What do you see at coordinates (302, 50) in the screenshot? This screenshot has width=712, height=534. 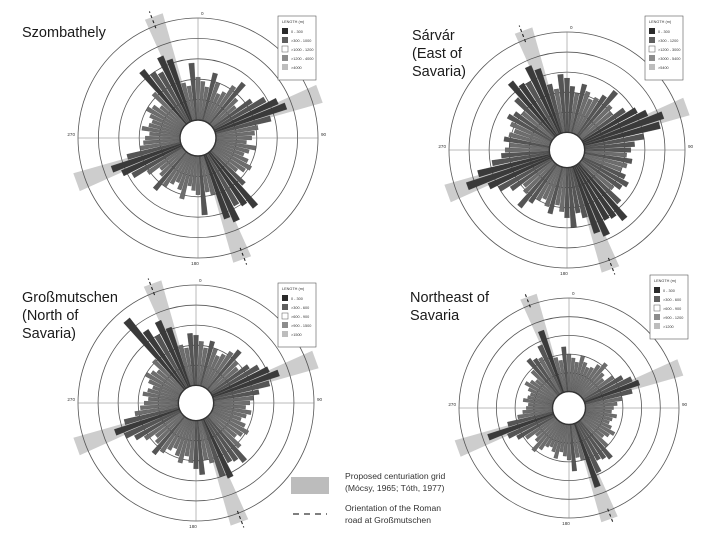 I see `legend-entry: >1000 - 1200` at bounding box center [302, 50].